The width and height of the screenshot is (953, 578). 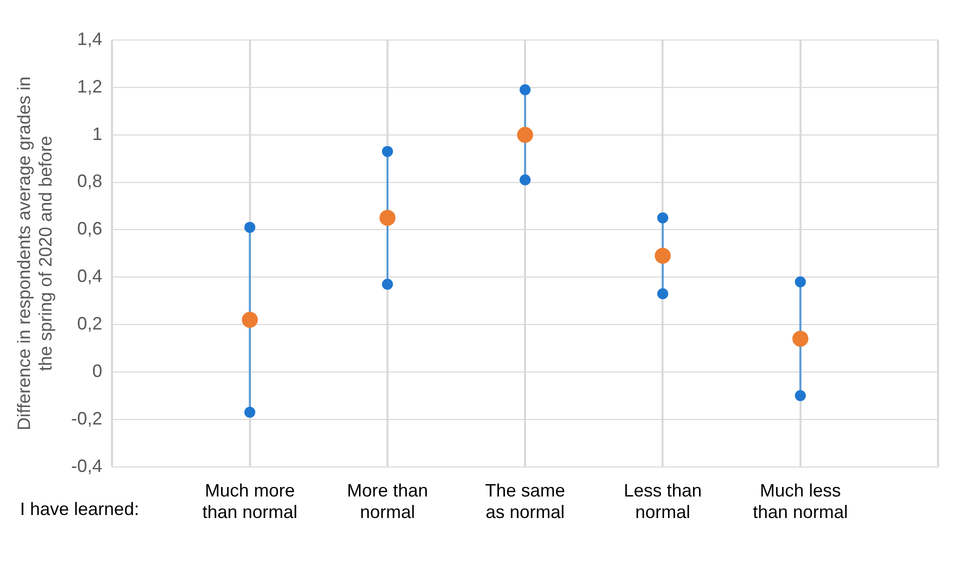 What do you see at coordinates (89, 181) in the screenshot?
I see `y-tick-label: 0,8` at bounding box center [89, 181].